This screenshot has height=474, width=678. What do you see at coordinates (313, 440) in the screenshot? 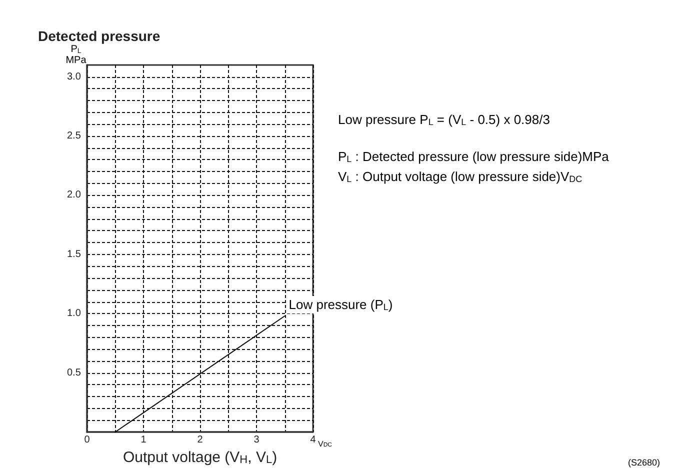
I see `x-tick-label: 4` at bounding box center [313, 440].